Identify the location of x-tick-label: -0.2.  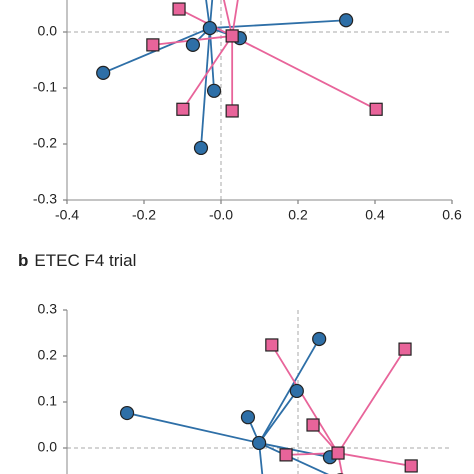
(144, 215).